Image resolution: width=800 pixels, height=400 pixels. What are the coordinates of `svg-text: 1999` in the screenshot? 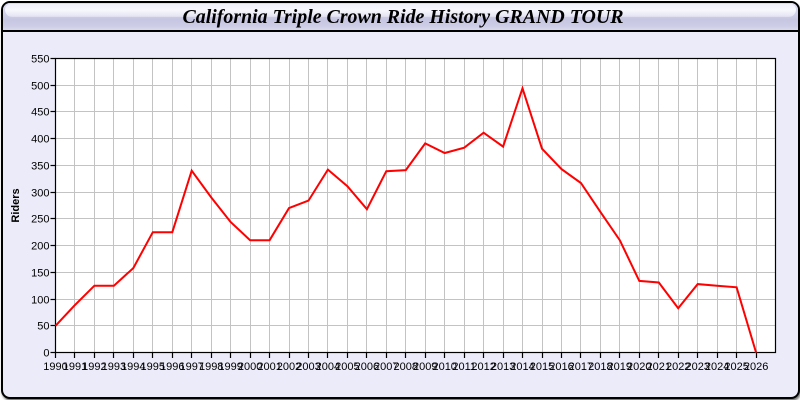 It's located at (230, 367).